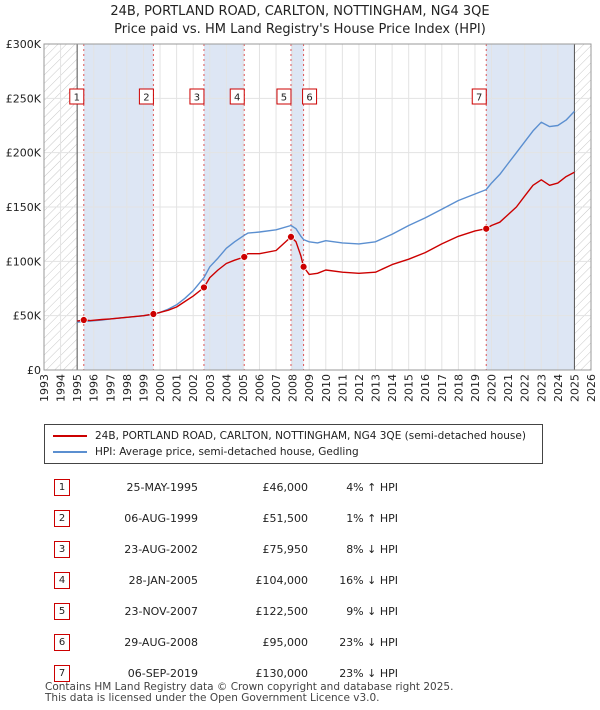 This screenshot has width=600, height=710. I want to click on x-tick-label: 2018, so click(458, 388).